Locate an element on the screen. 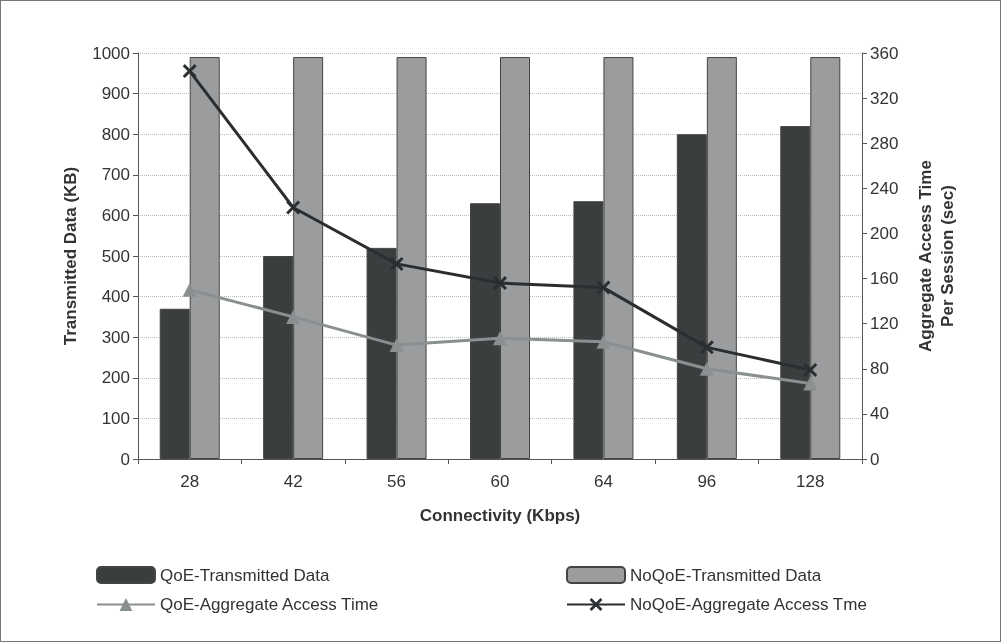 The height and width of the screenshot is (642, 1001). y2-tick-label: 160 is located at coordinates (884, 279).